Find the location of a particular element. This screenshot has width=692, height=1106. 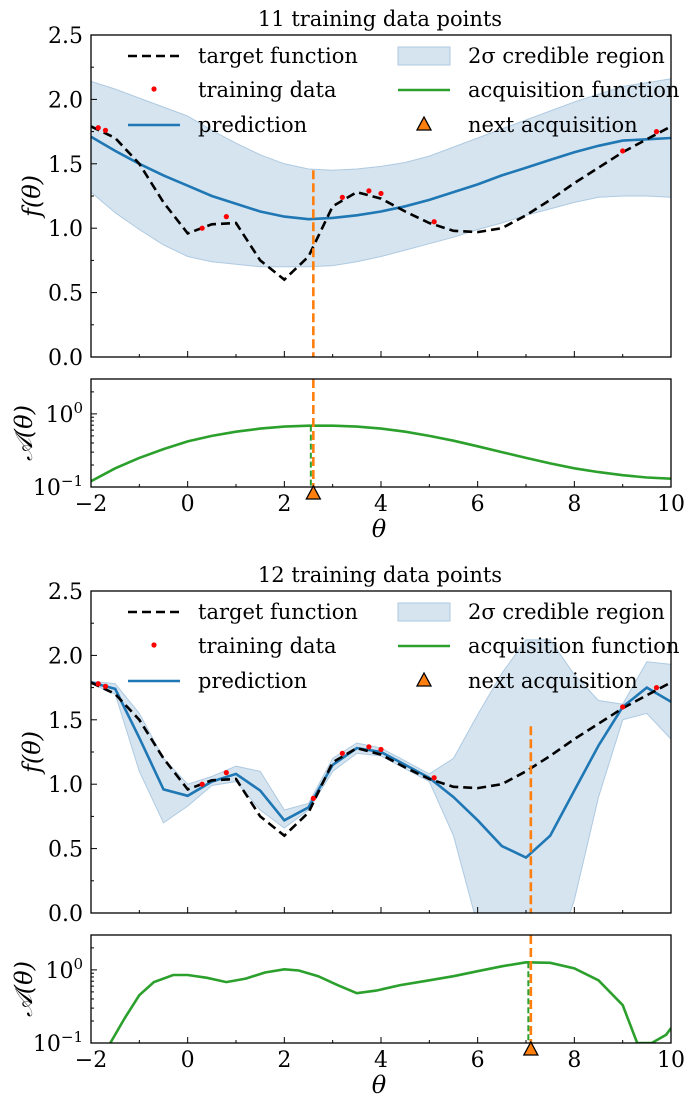

x-tick-label: 4 is located at coordinates (381, 504).